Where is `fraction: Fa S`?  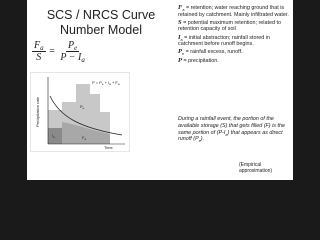
fraction: Fa S is located at coordinates (39, 51).